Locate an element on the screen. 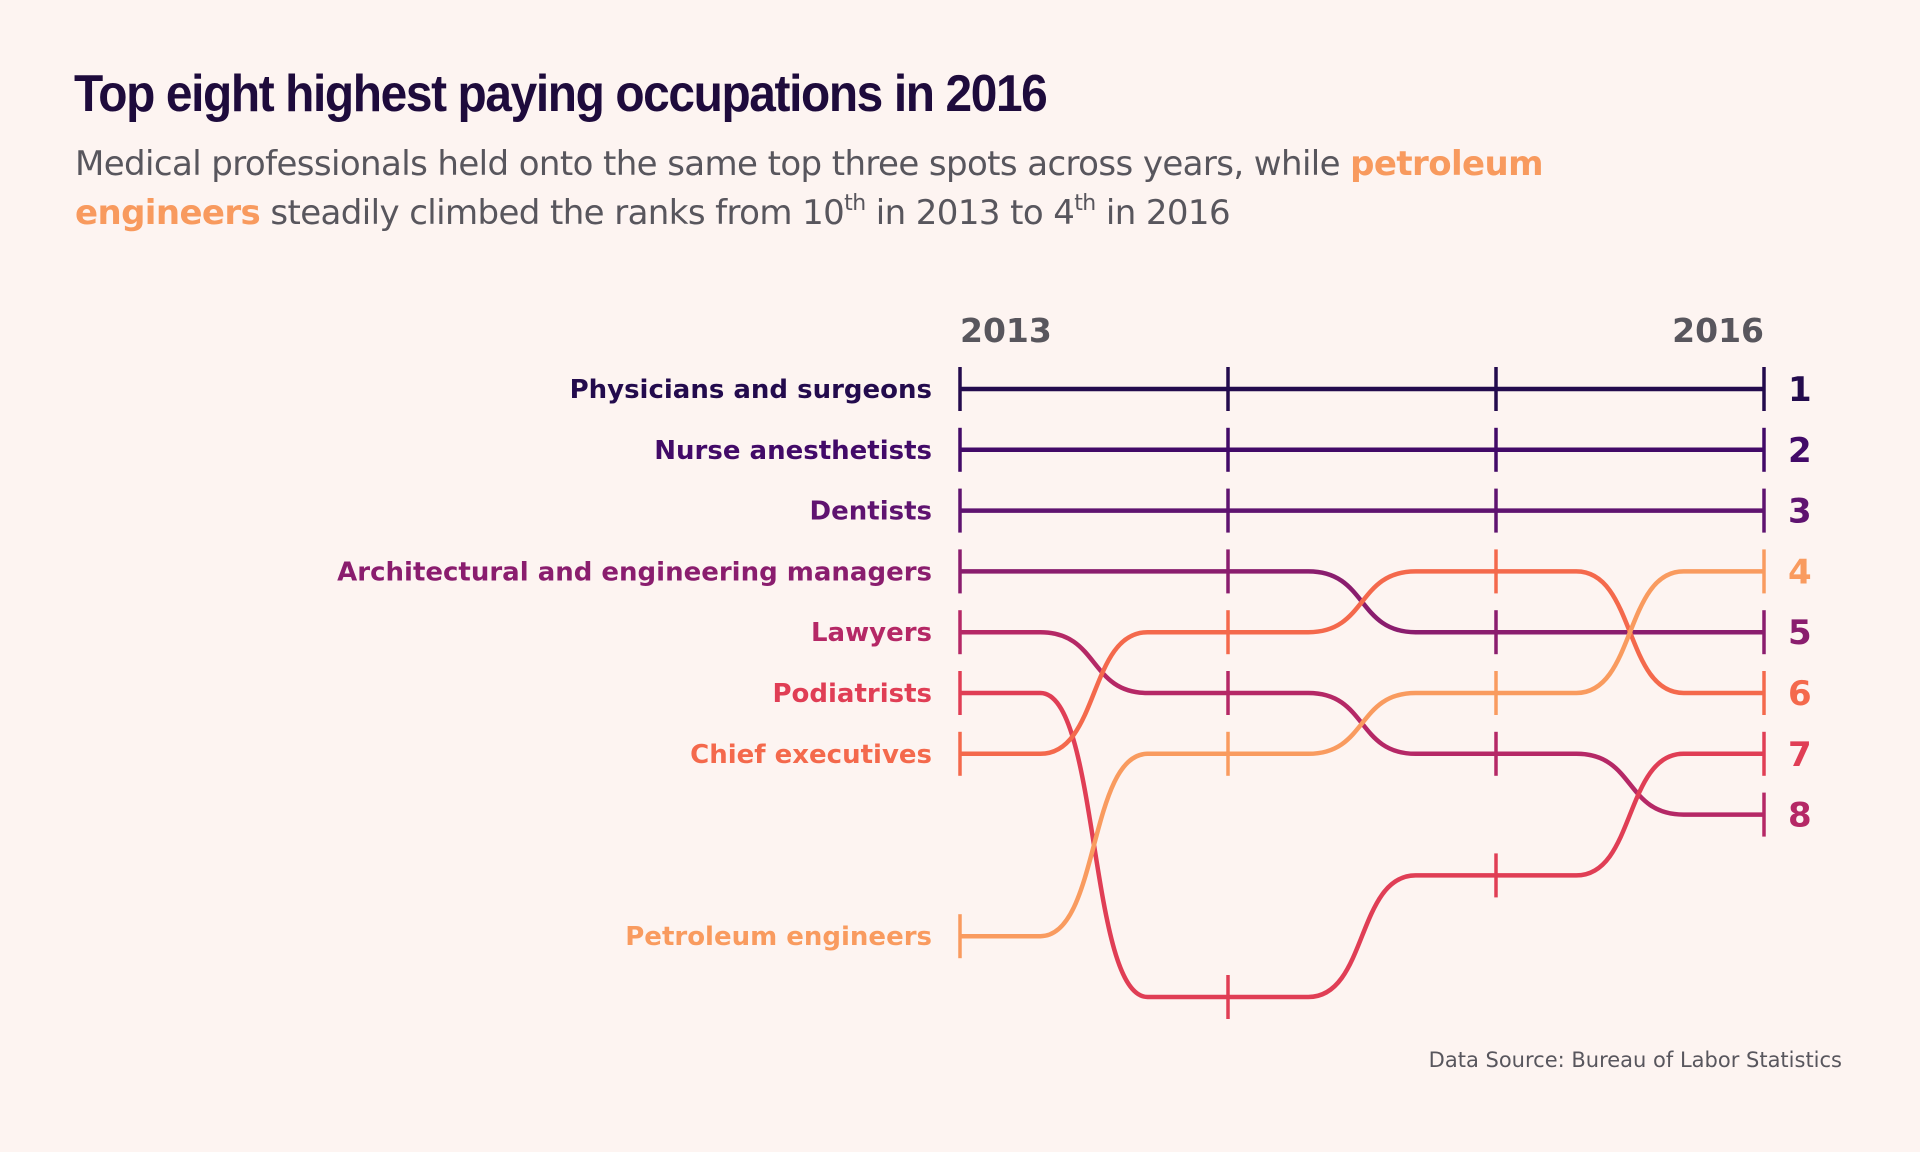 This screenshot has height=1152, width=1920. year-label-2013: 2013 is located at coordinates (1006, 330).